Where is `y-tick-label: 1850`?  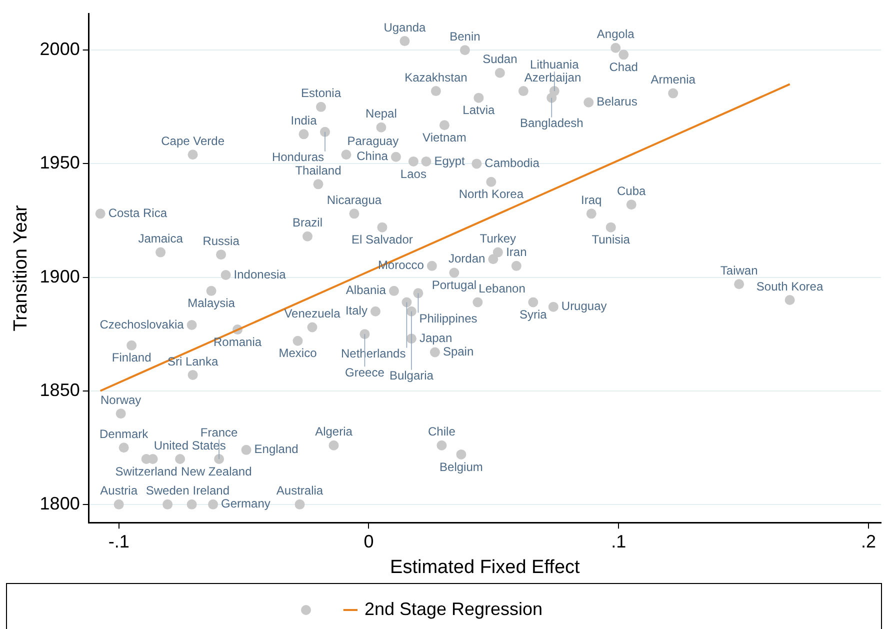
y-tick-label: 1850 is located at coordinates (60, 390).